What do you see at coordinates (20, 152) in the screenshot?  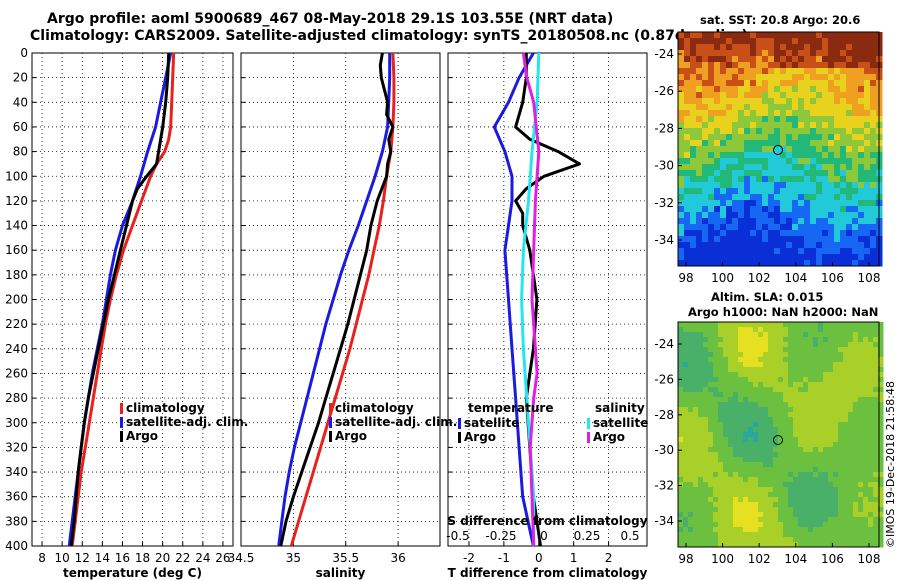 I see `y-tick-label: 80` at bounding box center [20, 152].